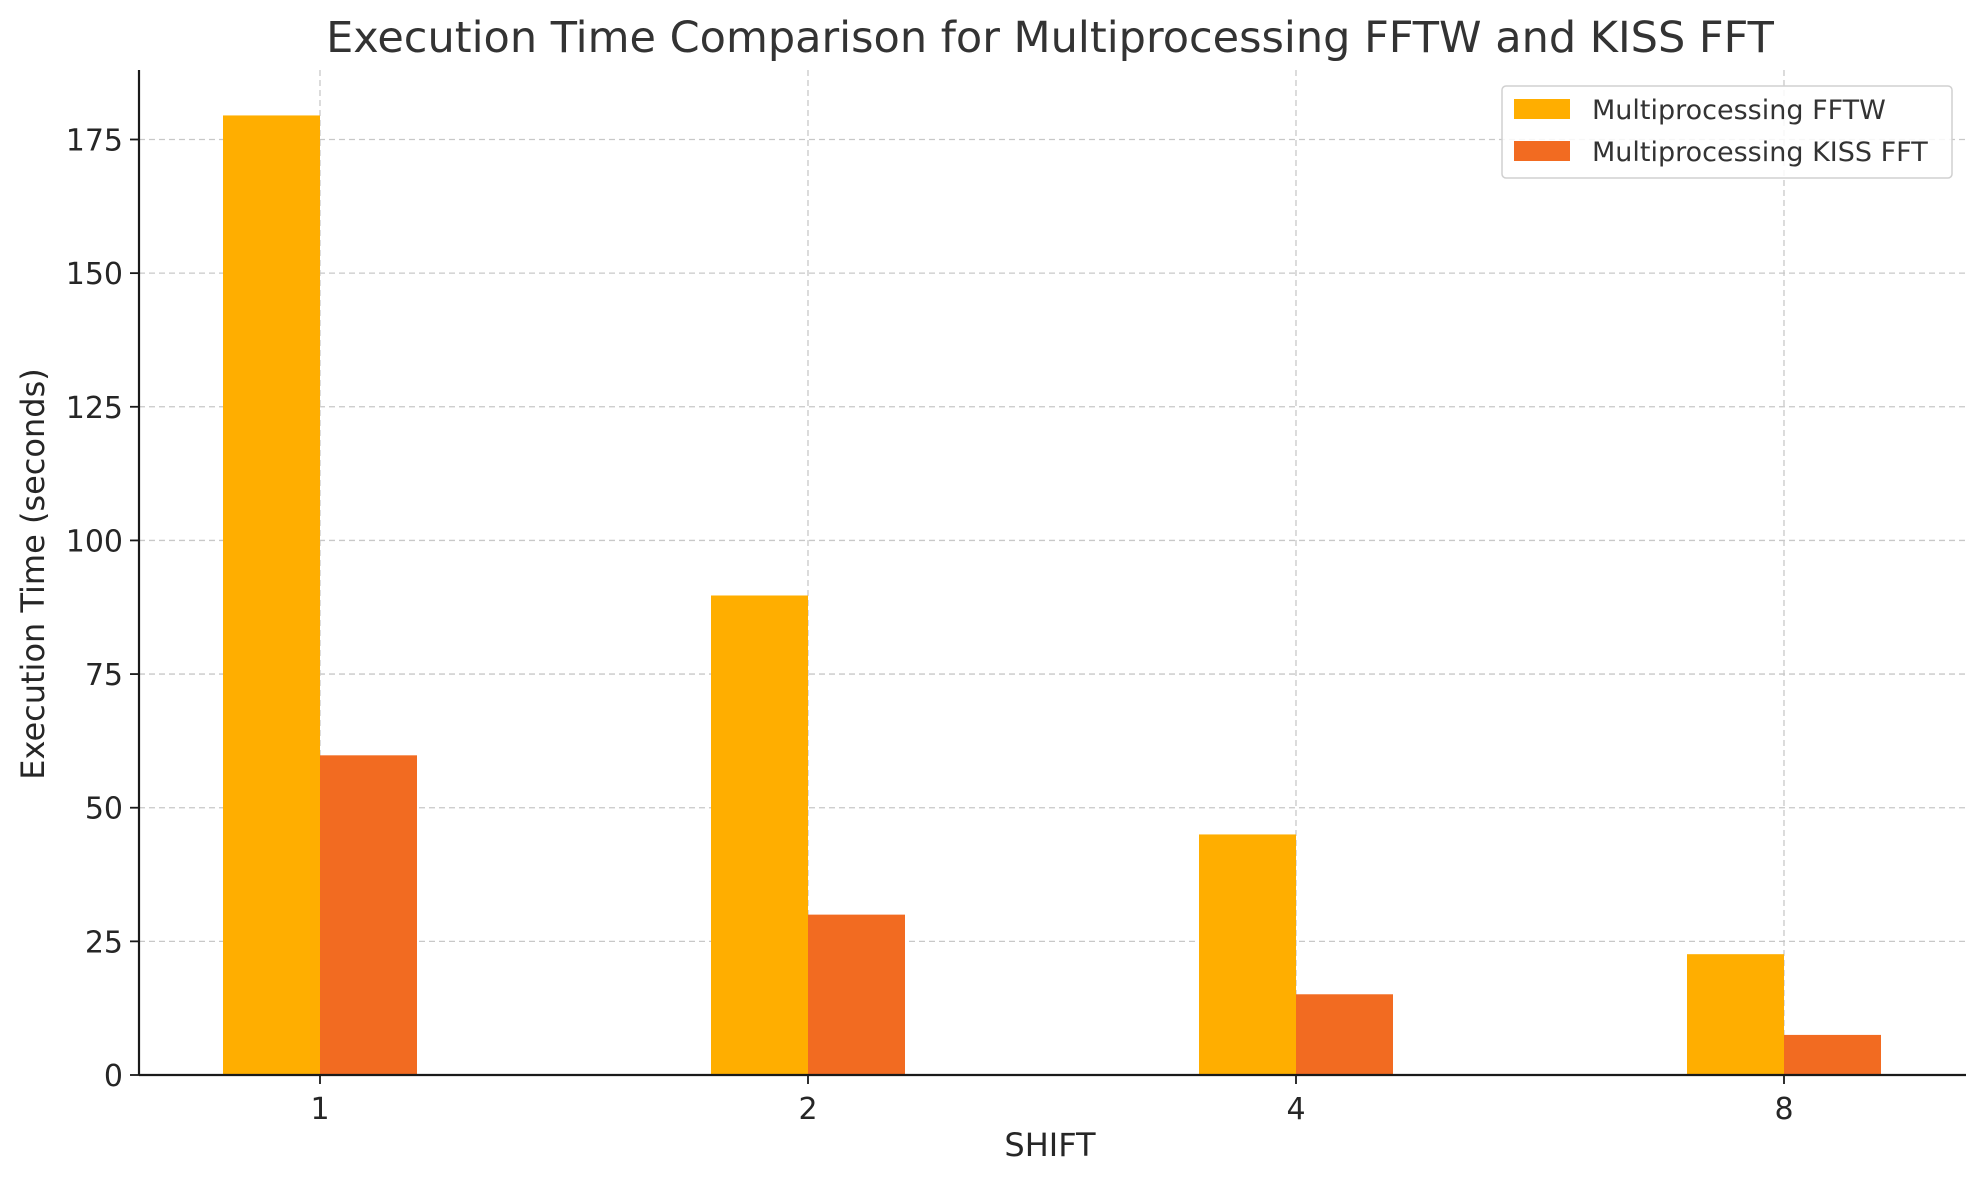  What do you see at coordinates (319, 1109) in the screenshot?
I see `x-tick-label: 1` at bounding box center [319, 1109].